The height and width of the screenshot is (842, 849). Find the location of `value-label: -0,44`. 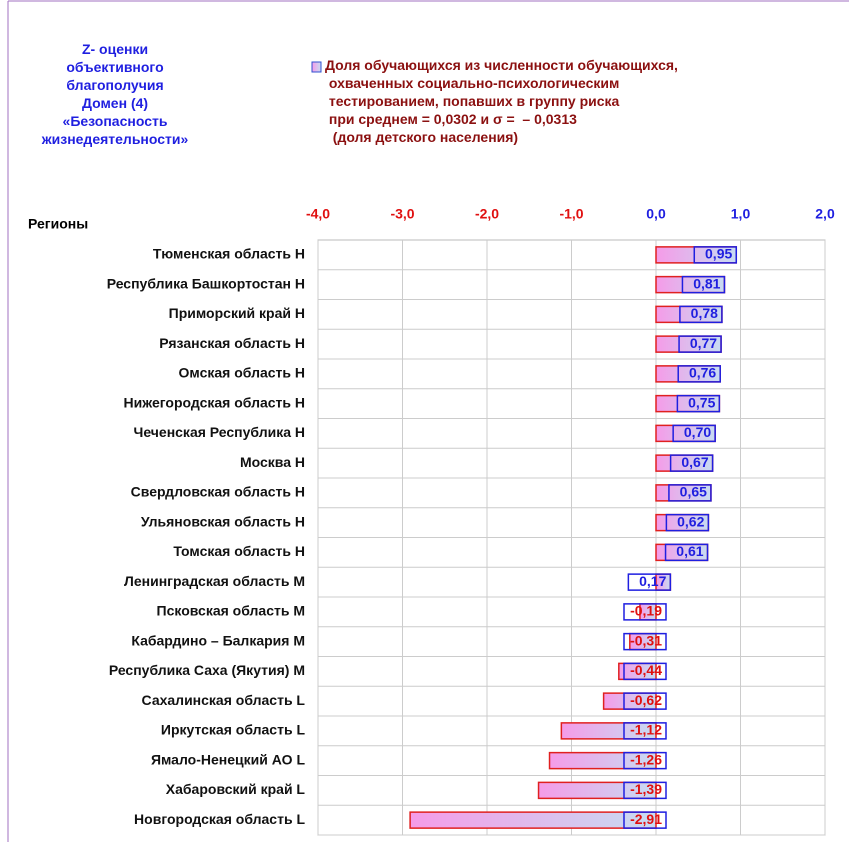

value-label: -0,44 is located at coordinates (646, 670).